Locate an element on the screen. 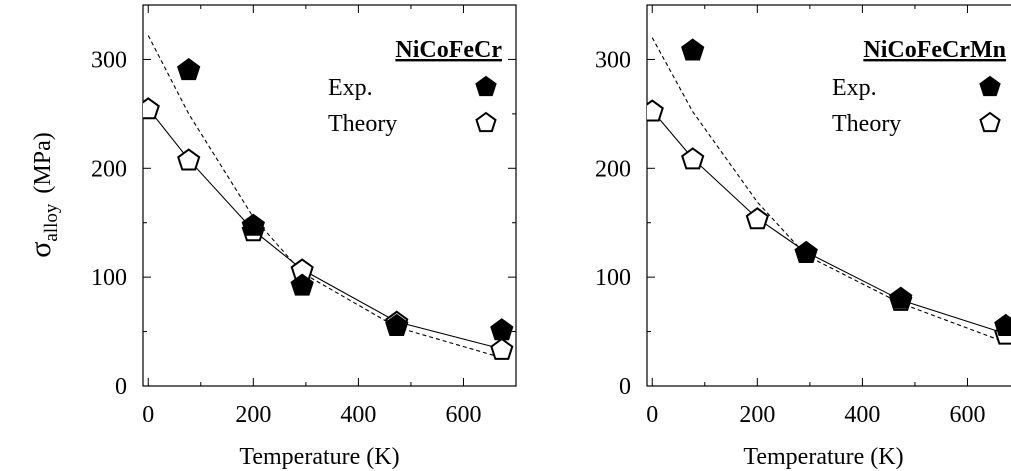 This screenshot has height=471, width=1011. y-axis-unit: (MPa) is located at coordinates (43, 162).